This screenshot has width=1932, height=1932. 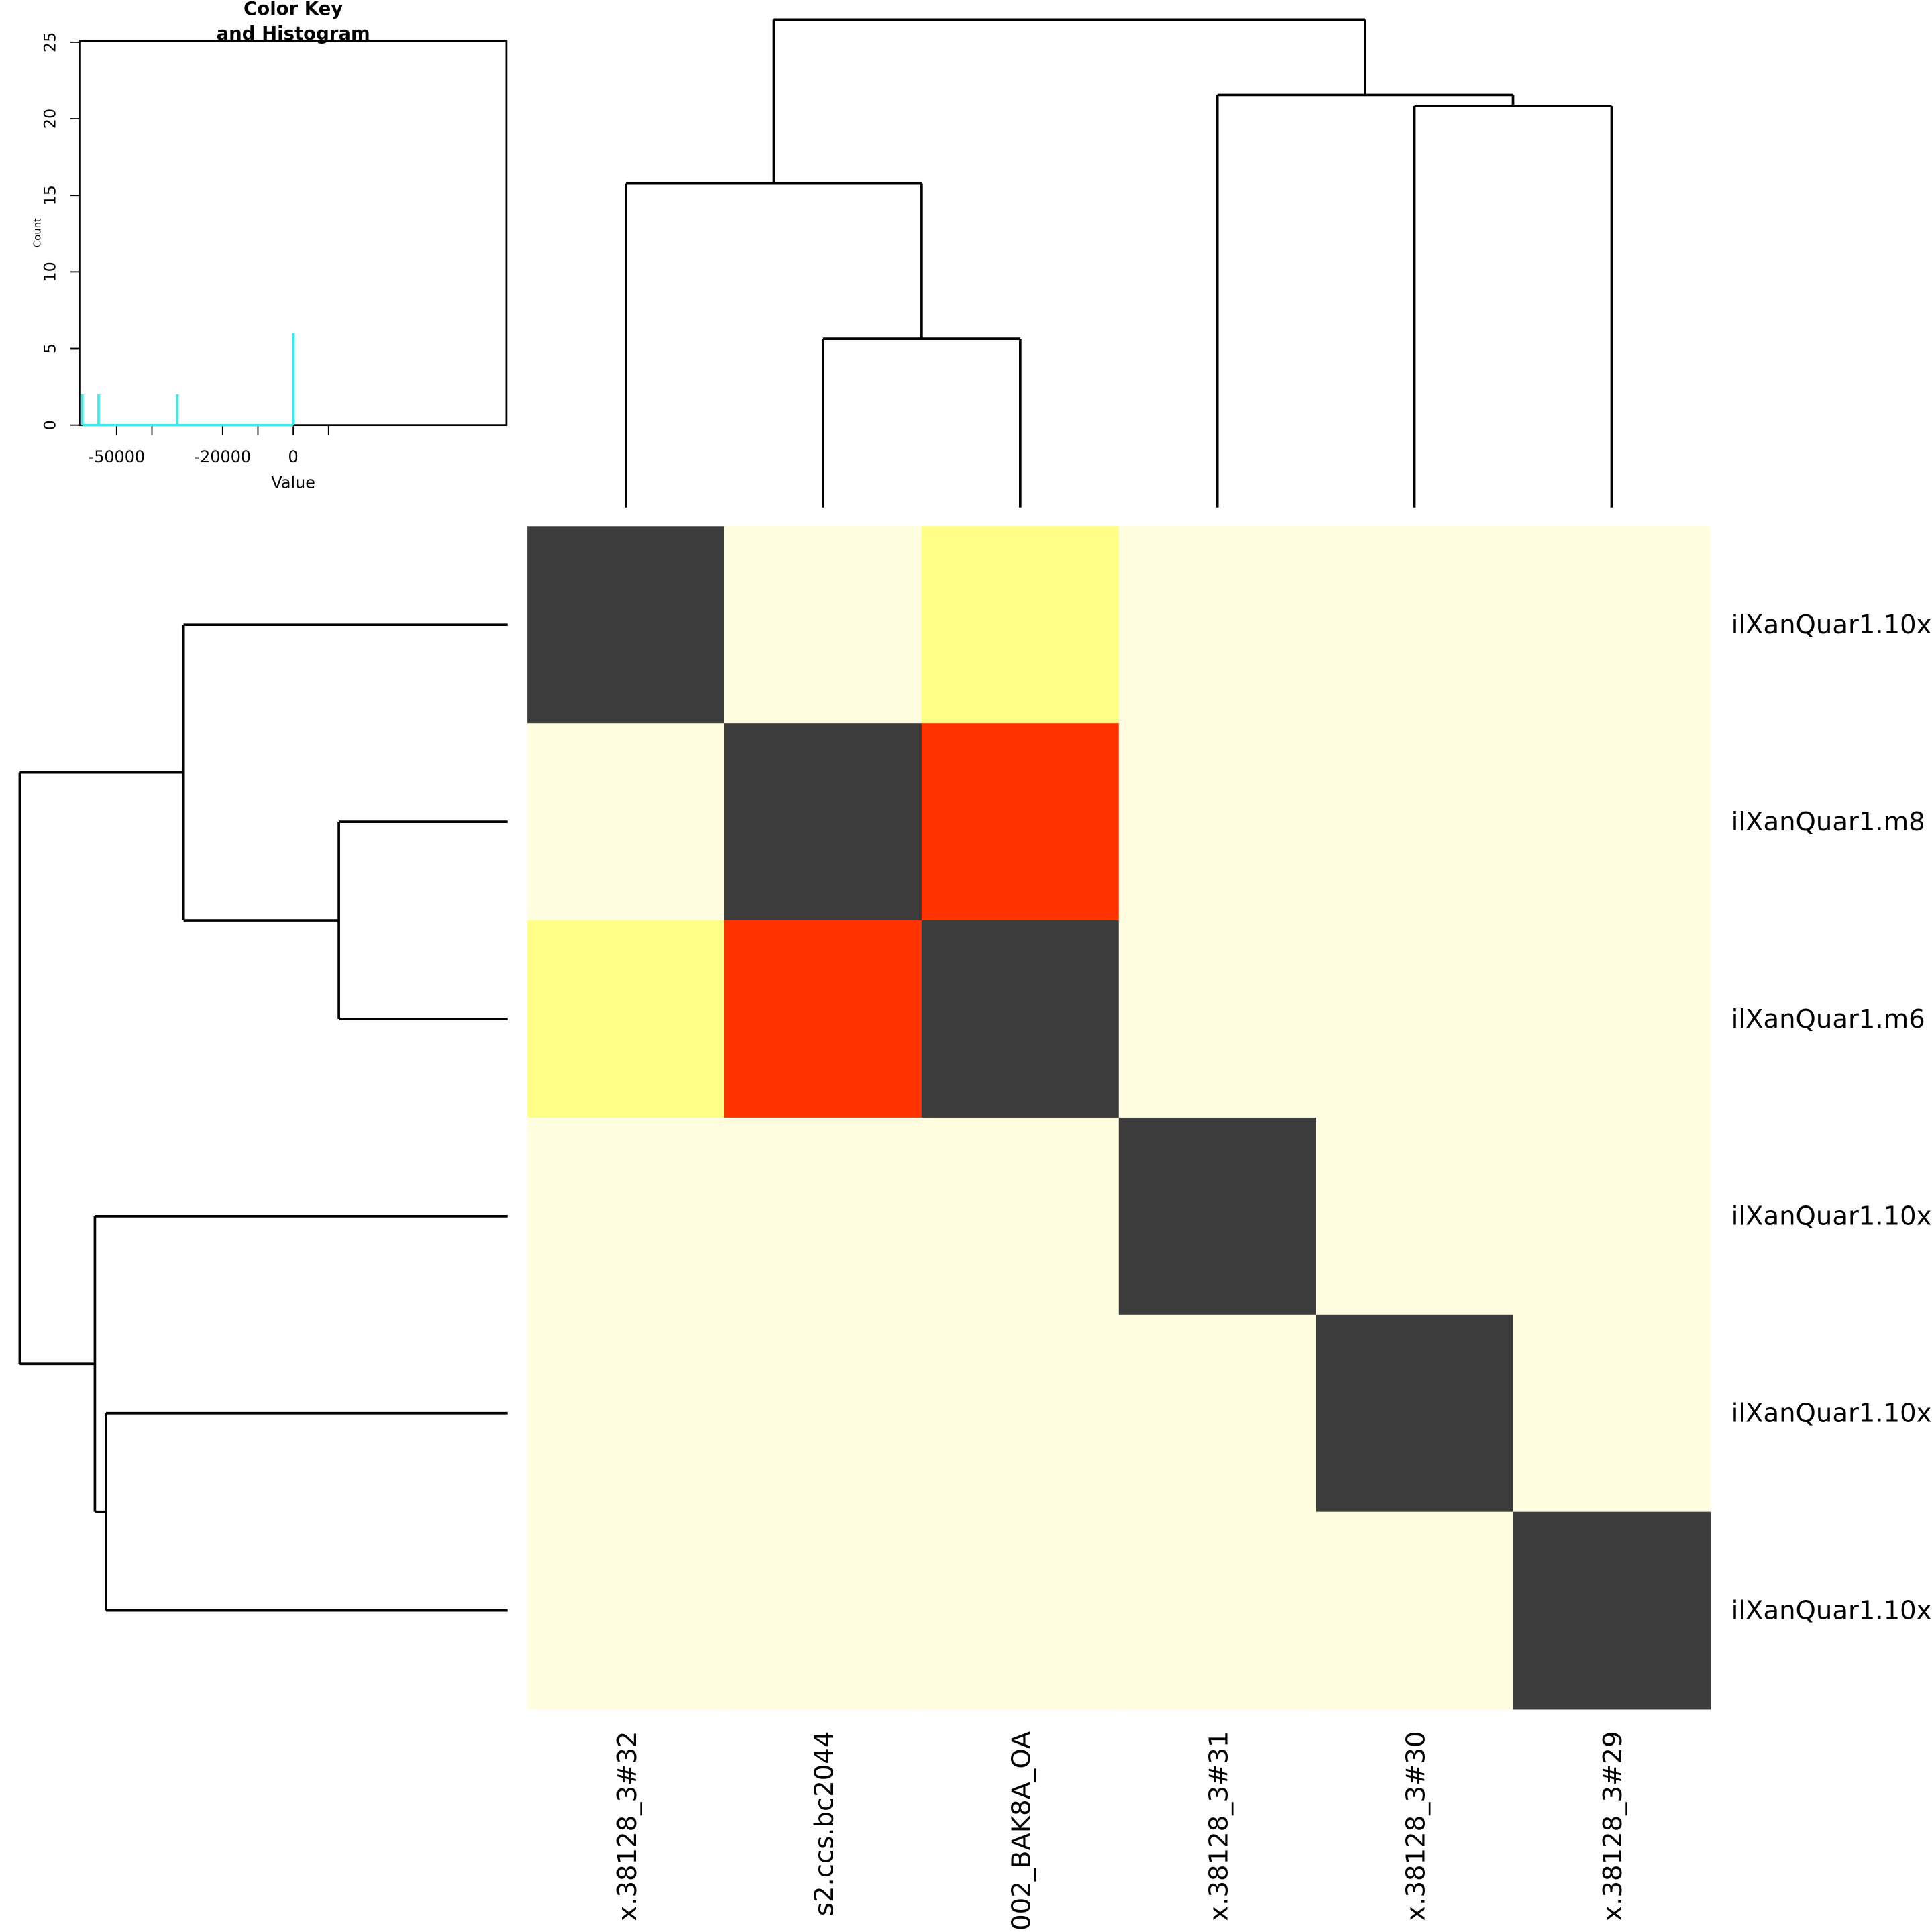 What do you see at coordinates (50, 272) in the screenshot?
I see `y-tick-label: 10` at bounding box center [50, 272].